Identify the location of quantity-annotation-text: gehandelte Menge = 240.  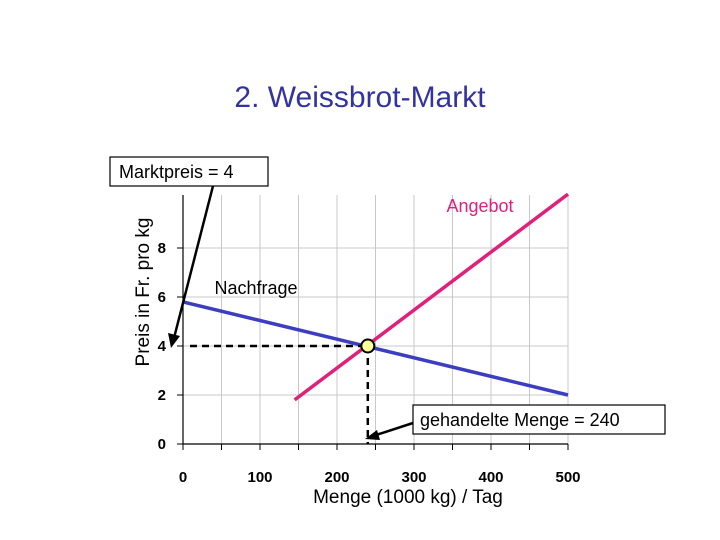
(520, 420).